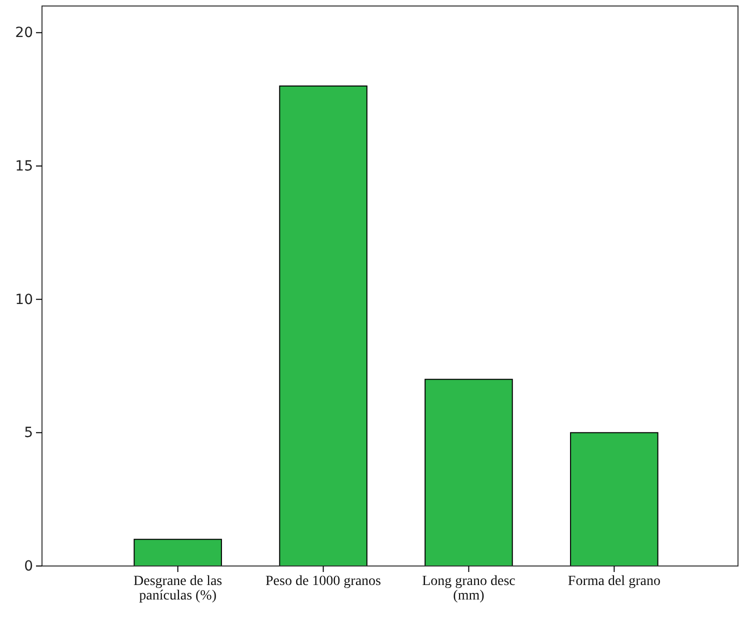 This screenshot has width=740, height=619. What do you see at coordinates (28, 566) in the screenshot?
I see `y-tick-label: 0` at bounding box center [28, 566].